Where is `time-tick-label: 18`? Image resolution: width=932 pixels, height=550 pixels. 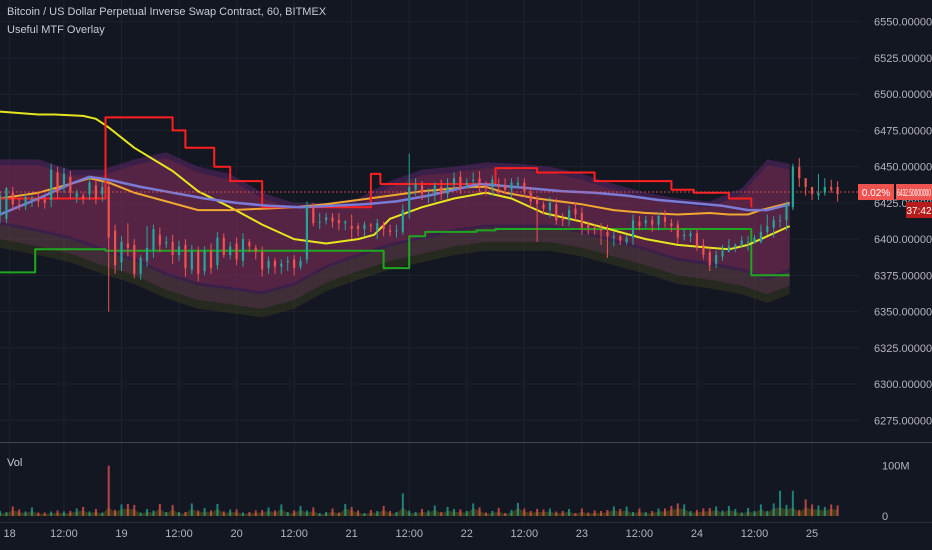 time-tick-label: 18 is located at coordinates (9, 534).